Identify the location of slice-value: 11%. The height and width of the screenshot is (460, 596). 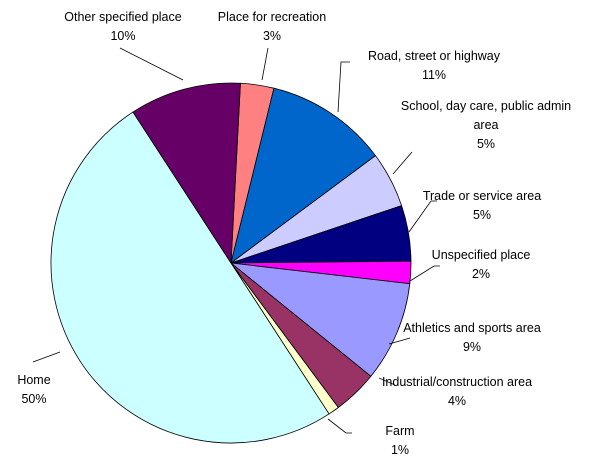
(434, 75).